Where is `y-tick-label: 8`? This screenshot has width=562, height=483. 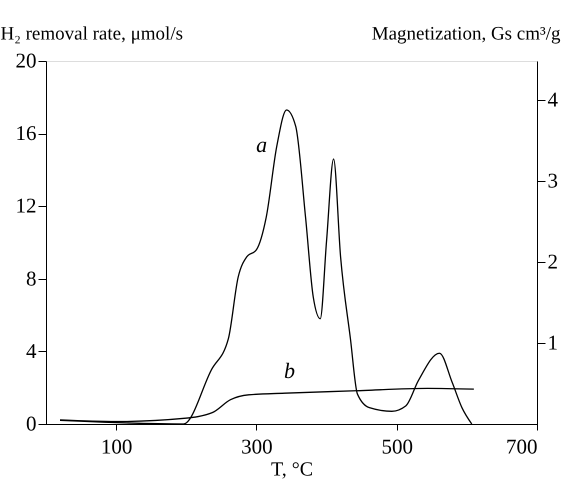
y-tick-label: 8 is located at coordinates (31, 278).